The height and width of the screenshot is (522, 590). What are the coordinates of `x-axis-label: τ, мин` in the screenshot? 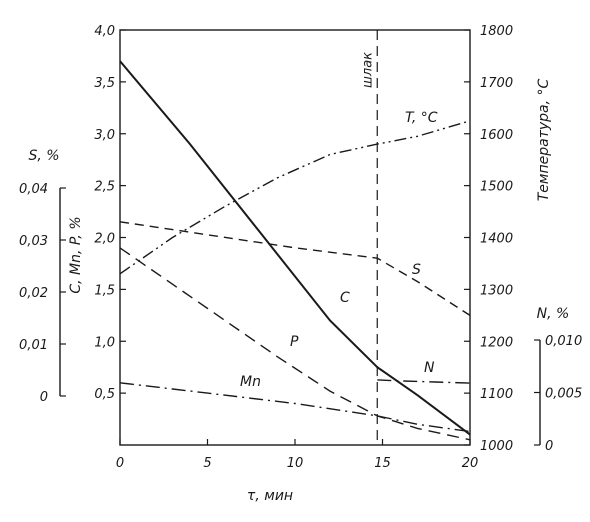 It's located at (270, 496).